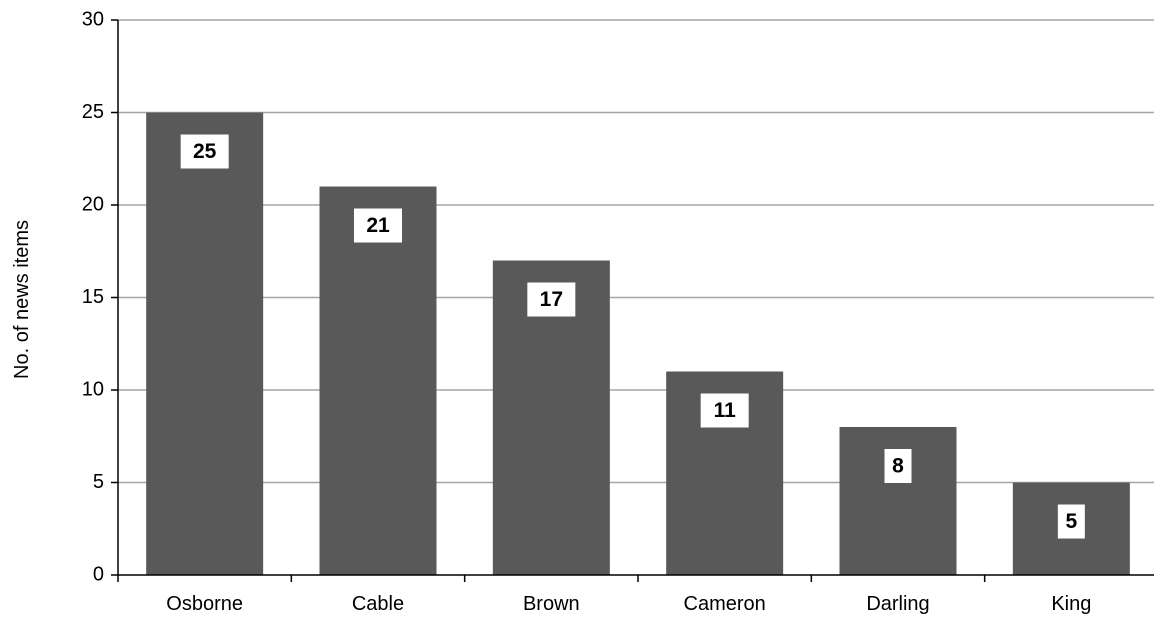 The image size is (1154, 626). Describe the element at coordinates (551, 604) in the screenshot. I see `x-tick-label-brown: Brown` at that location.